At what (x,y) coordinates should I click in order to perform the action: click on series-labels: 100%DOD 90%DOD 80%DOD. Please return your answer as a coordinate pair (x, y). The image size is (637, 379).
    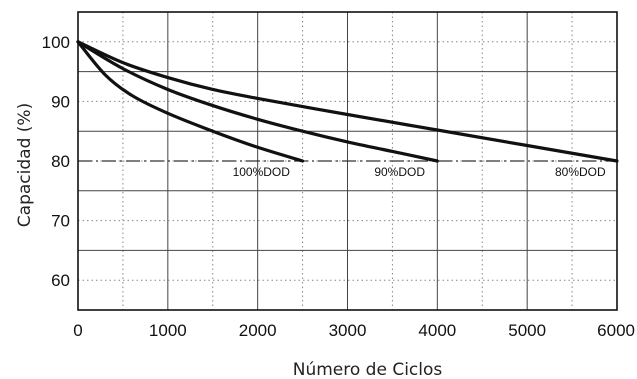
    Looking at the image, I should click on (419, 172).